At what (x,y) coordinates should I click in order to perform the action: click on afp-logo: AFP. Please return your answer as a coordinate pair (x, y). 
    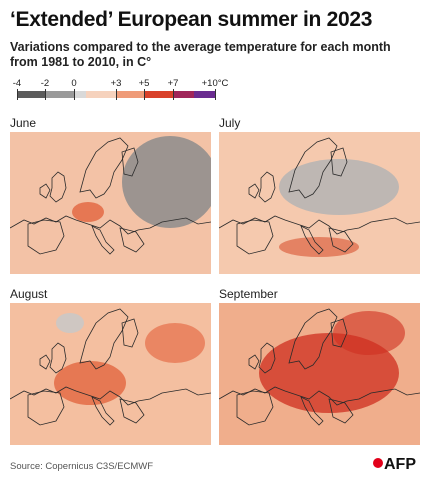
    Looking at the image, I should click on (394, 464).